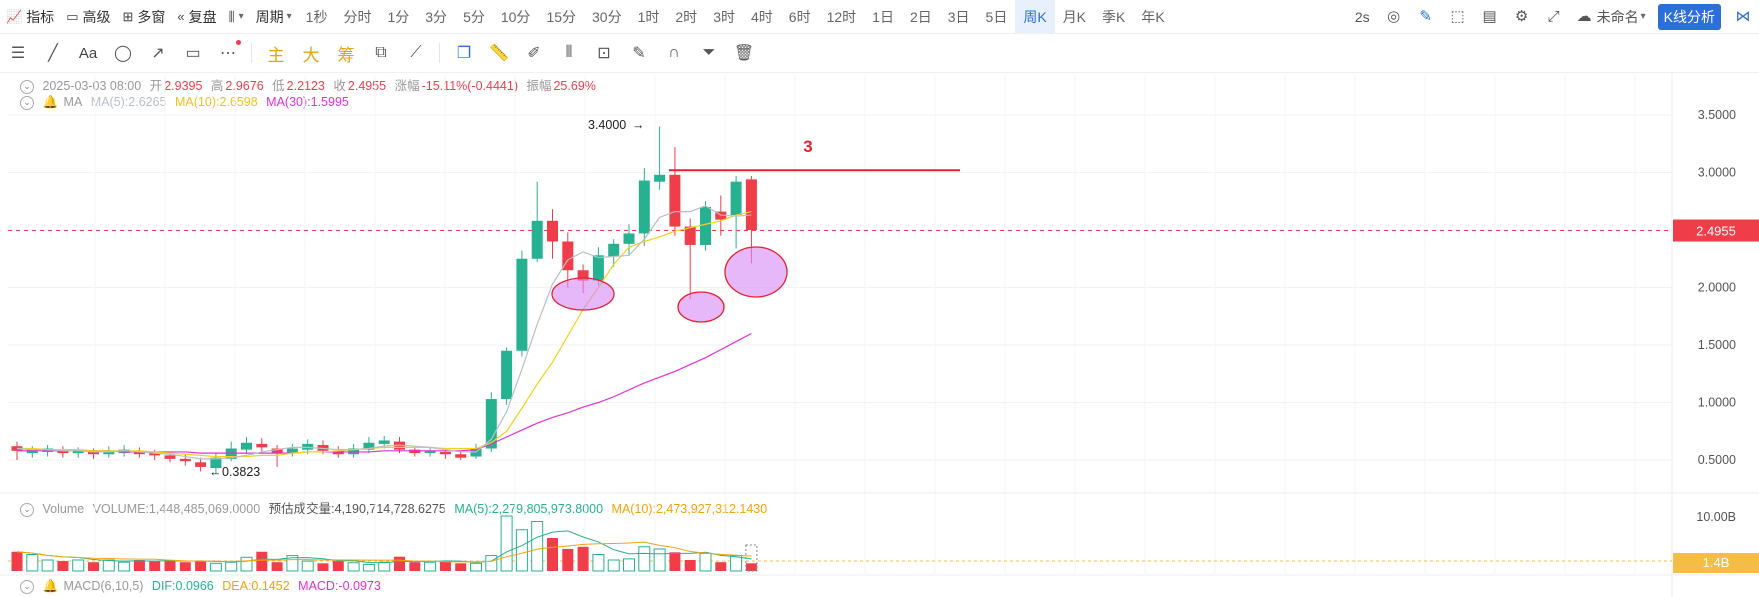 This screenshot has height=597, width=1759. I want to click on change-value: -15.11%(-0.4441), so click(469, 86).